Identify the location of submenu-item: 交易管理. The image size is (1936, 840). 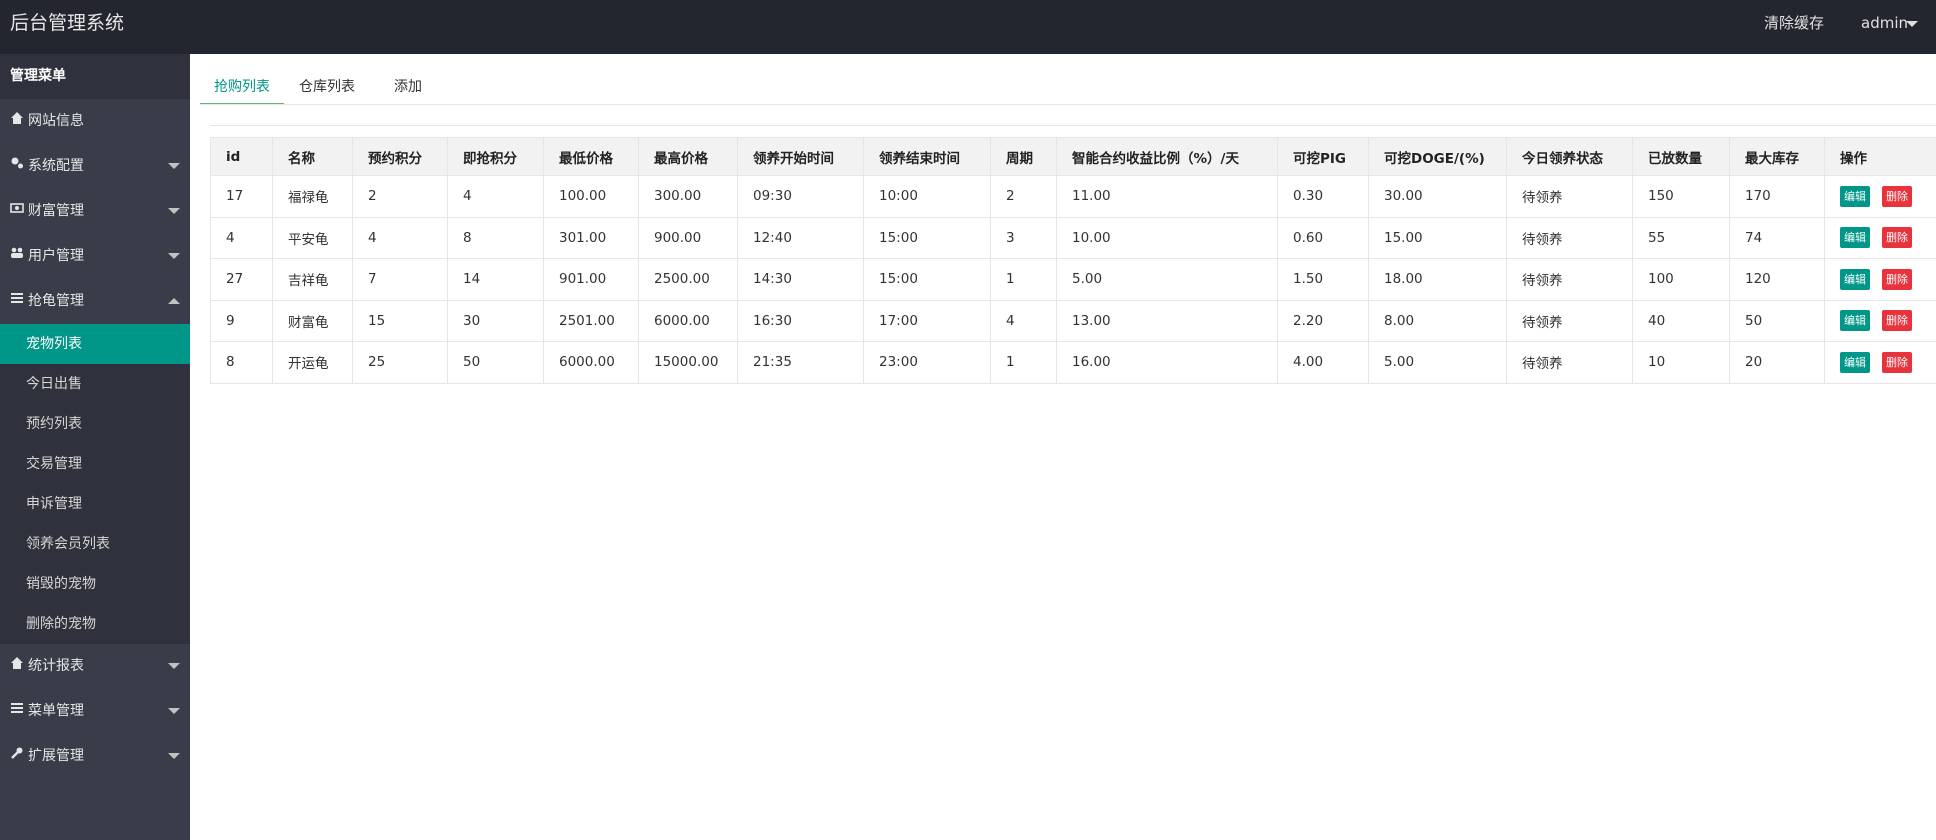
(95, 464).